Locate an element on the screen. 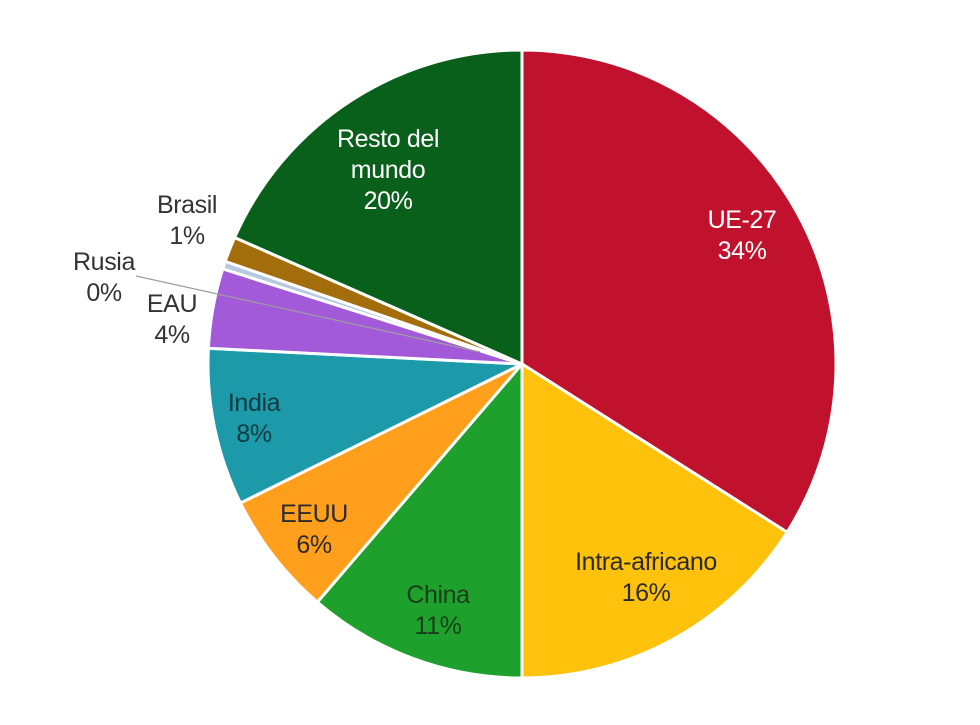 This screenshot has width=980, height=725. pie-slice-china is located at coordinates (419, 521).